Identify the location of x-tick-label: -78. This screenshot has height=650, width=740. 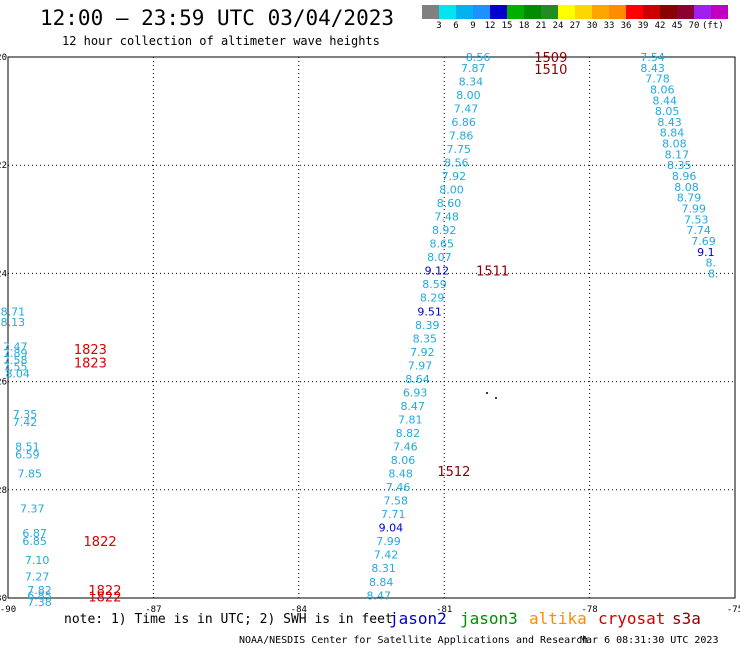
(589, 610).